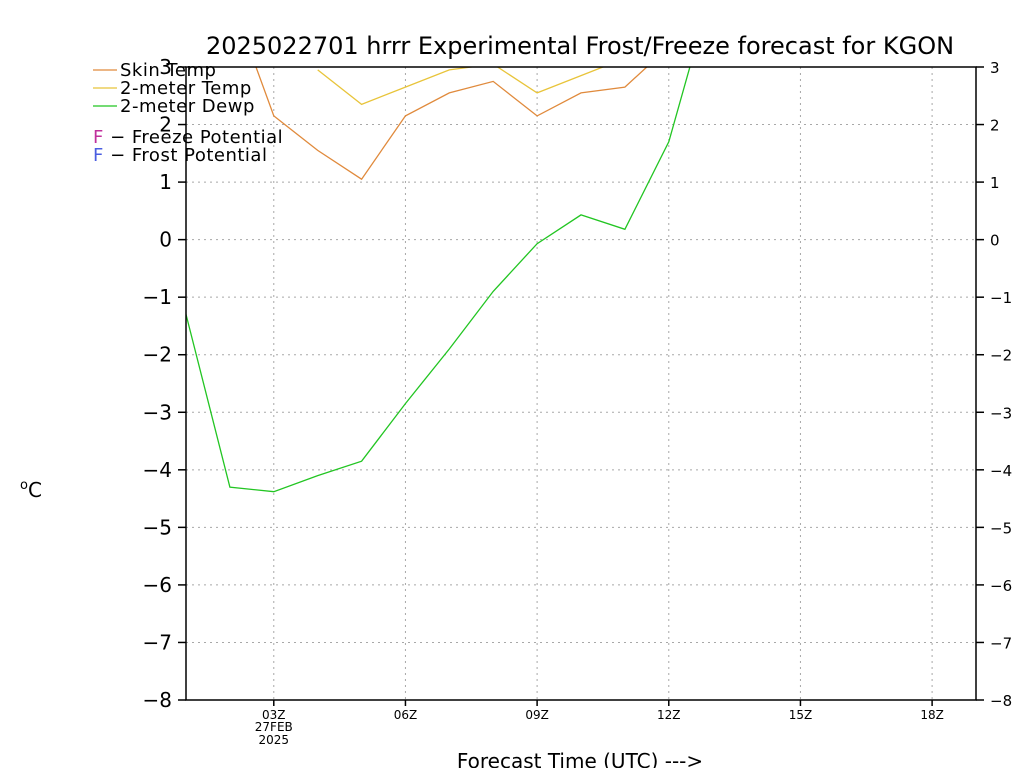 This screenshot has width=1024, height=768. I want to click on legend-label-skin-temp: Skin Temp, so click(168, 70).